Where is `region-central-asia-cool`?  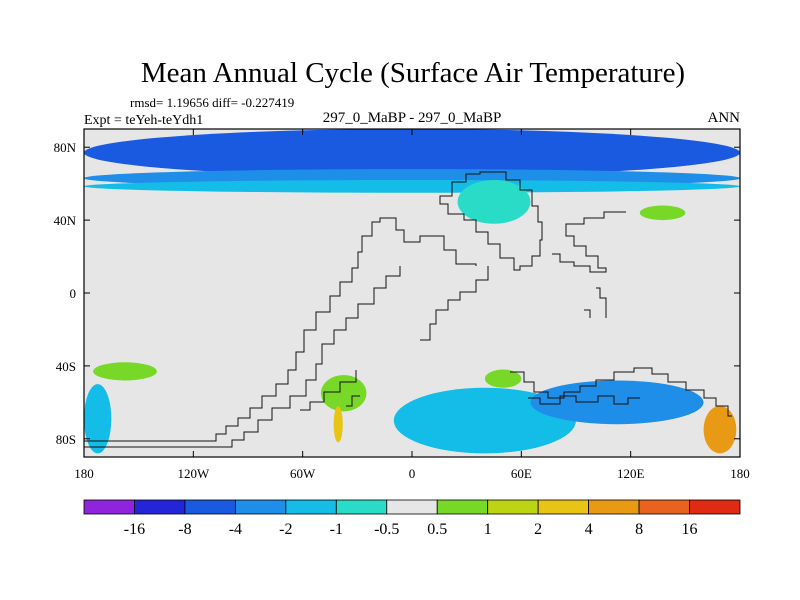
region-central-asia-cool is located at coordinates (494, 202).